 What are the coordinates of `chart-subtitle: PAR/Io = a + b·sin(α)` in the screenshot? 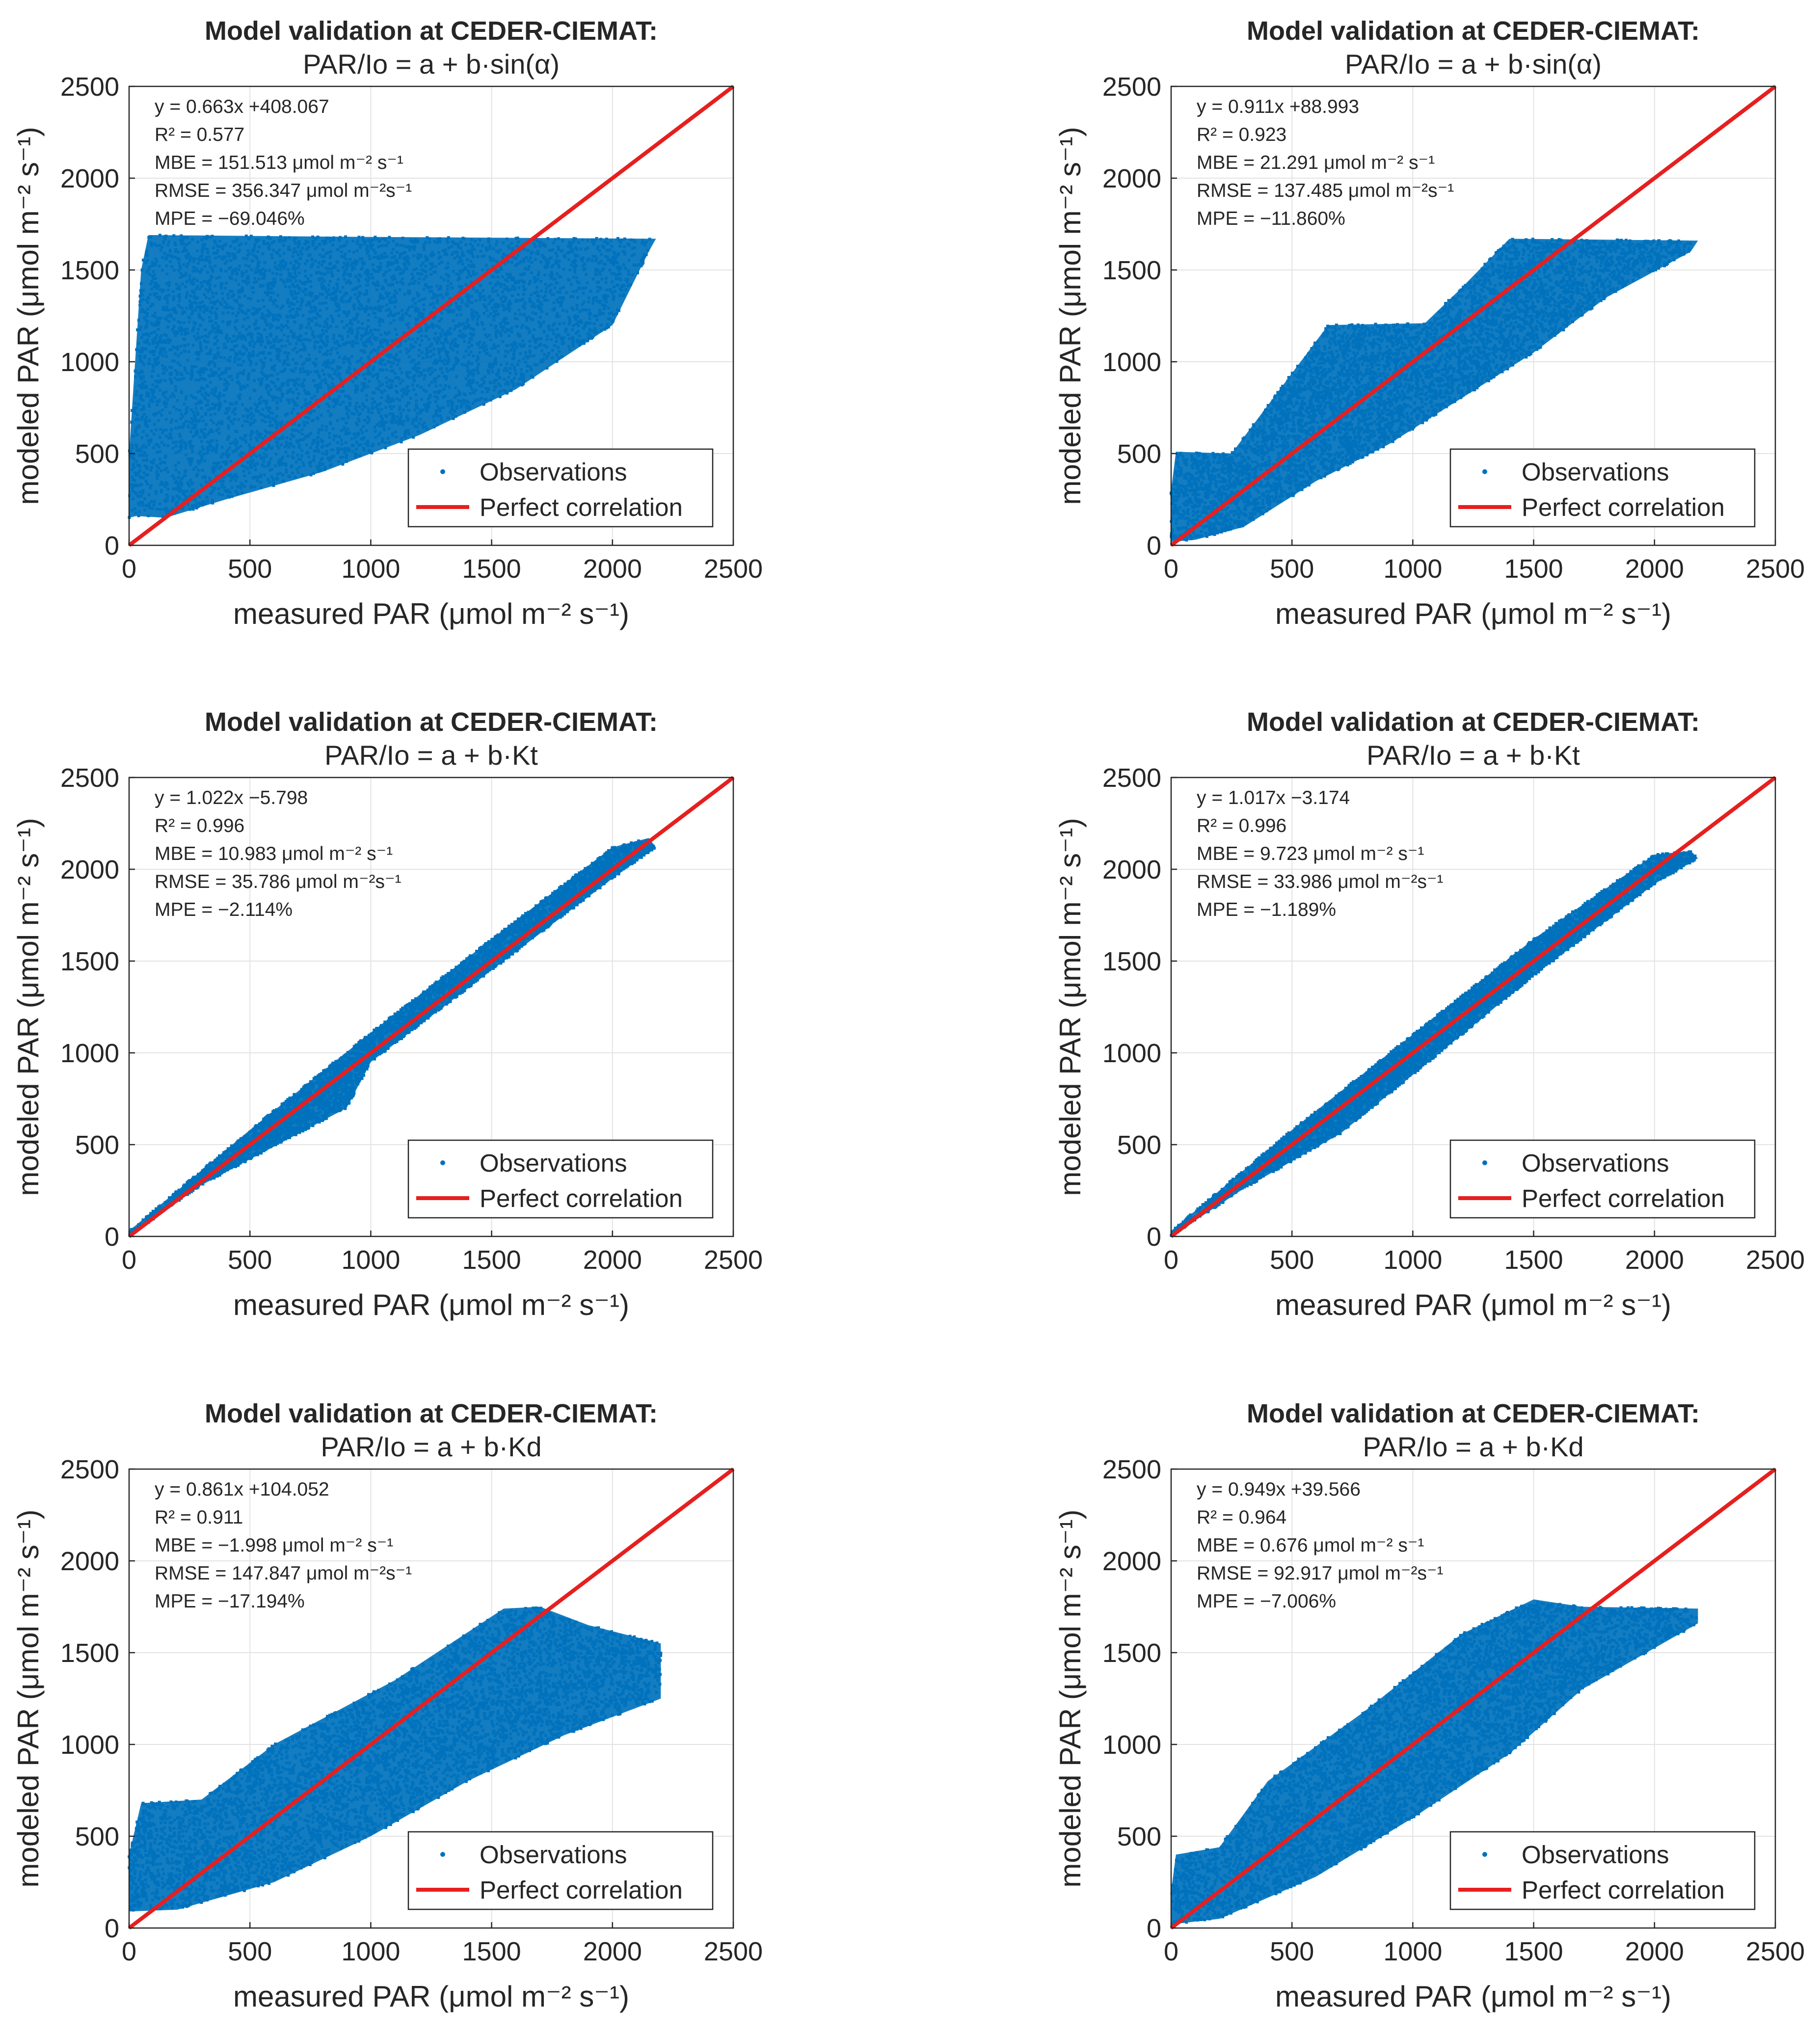 It's located at (431, 64).